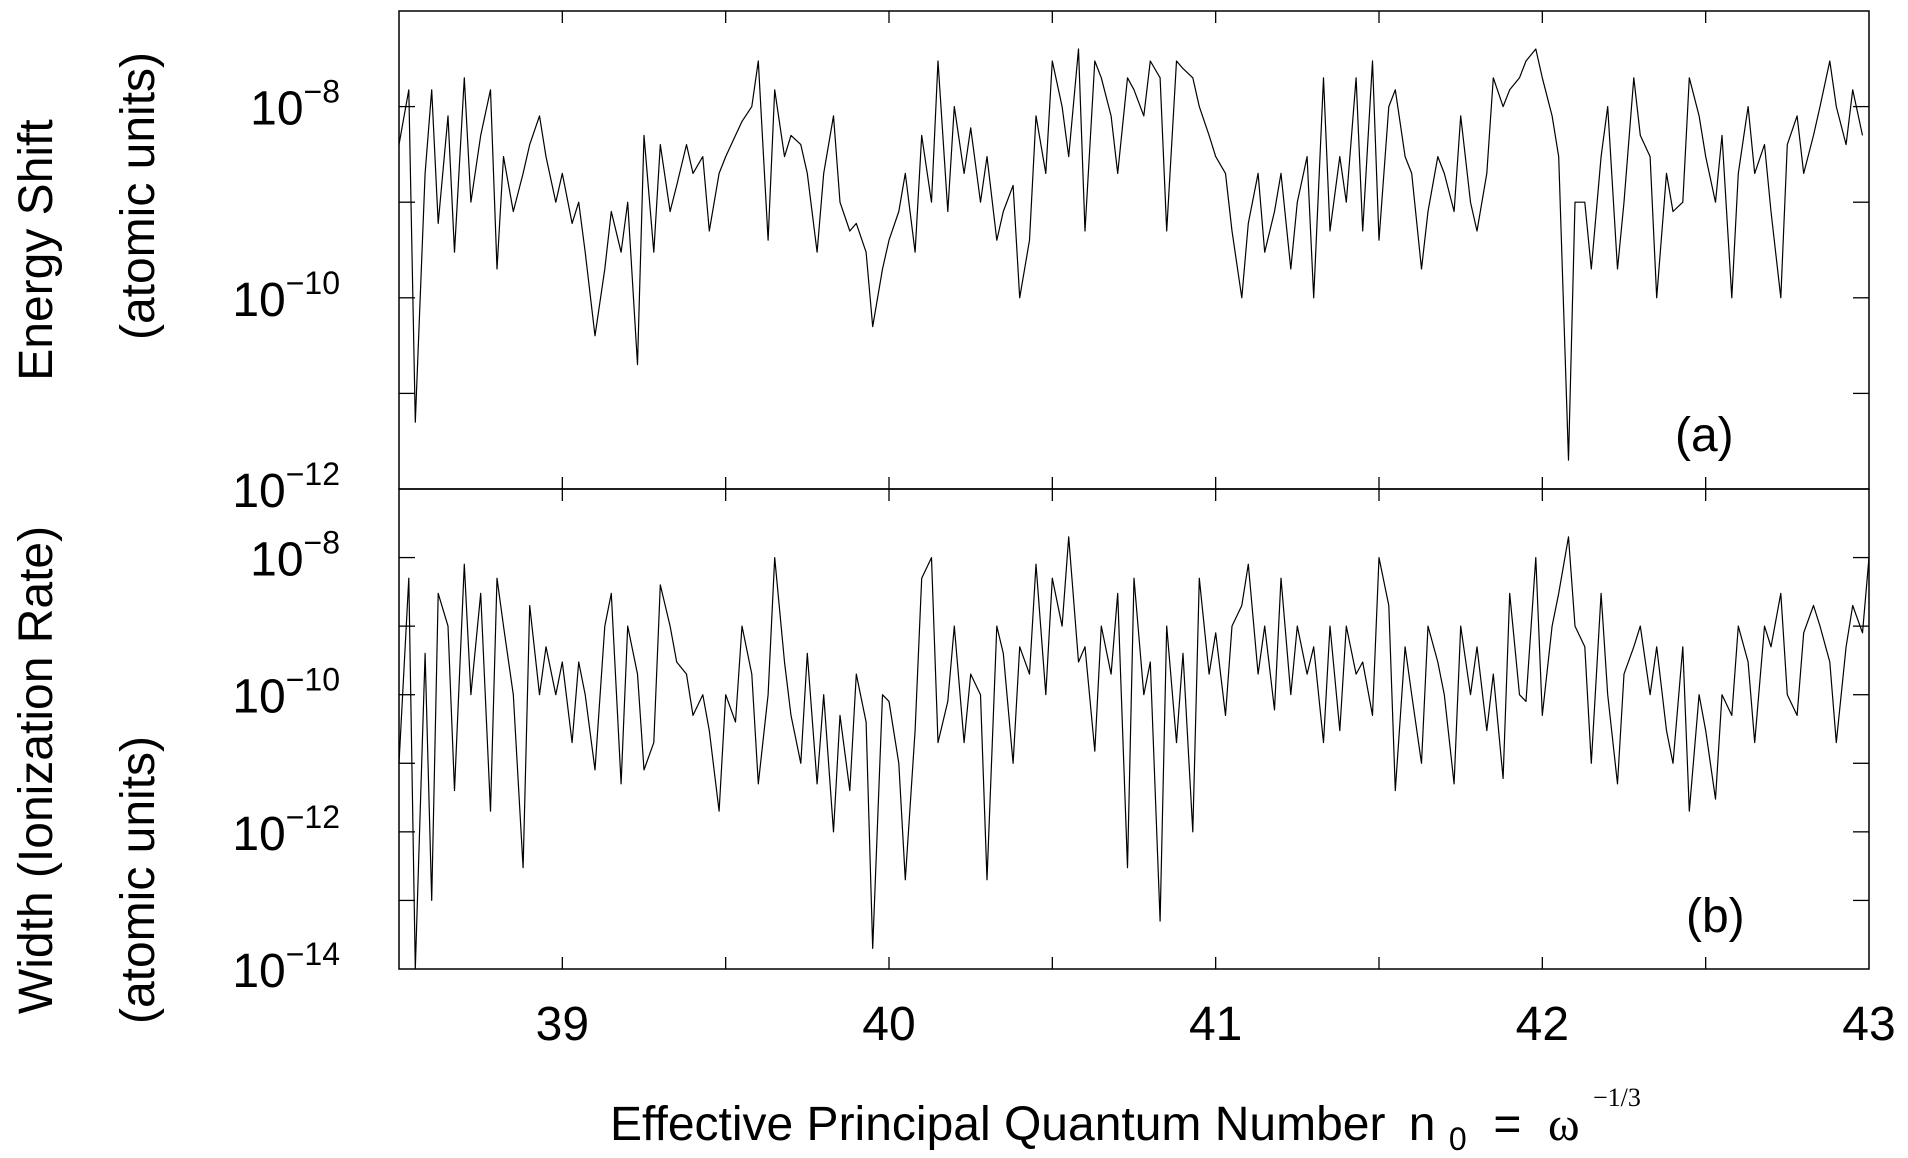 This screenshot has width=1908, height=1158. I want to click on x-tick-label: 41, so click(1215, 1024).